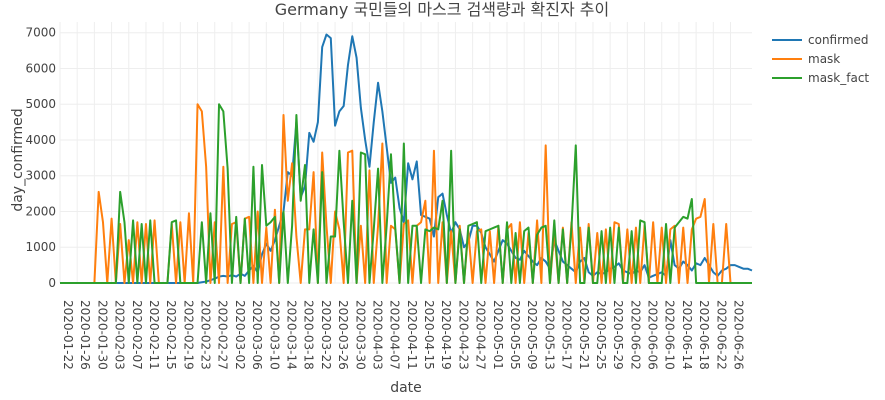  I want to click on y-tick-label: 5000, so click(40, 104).